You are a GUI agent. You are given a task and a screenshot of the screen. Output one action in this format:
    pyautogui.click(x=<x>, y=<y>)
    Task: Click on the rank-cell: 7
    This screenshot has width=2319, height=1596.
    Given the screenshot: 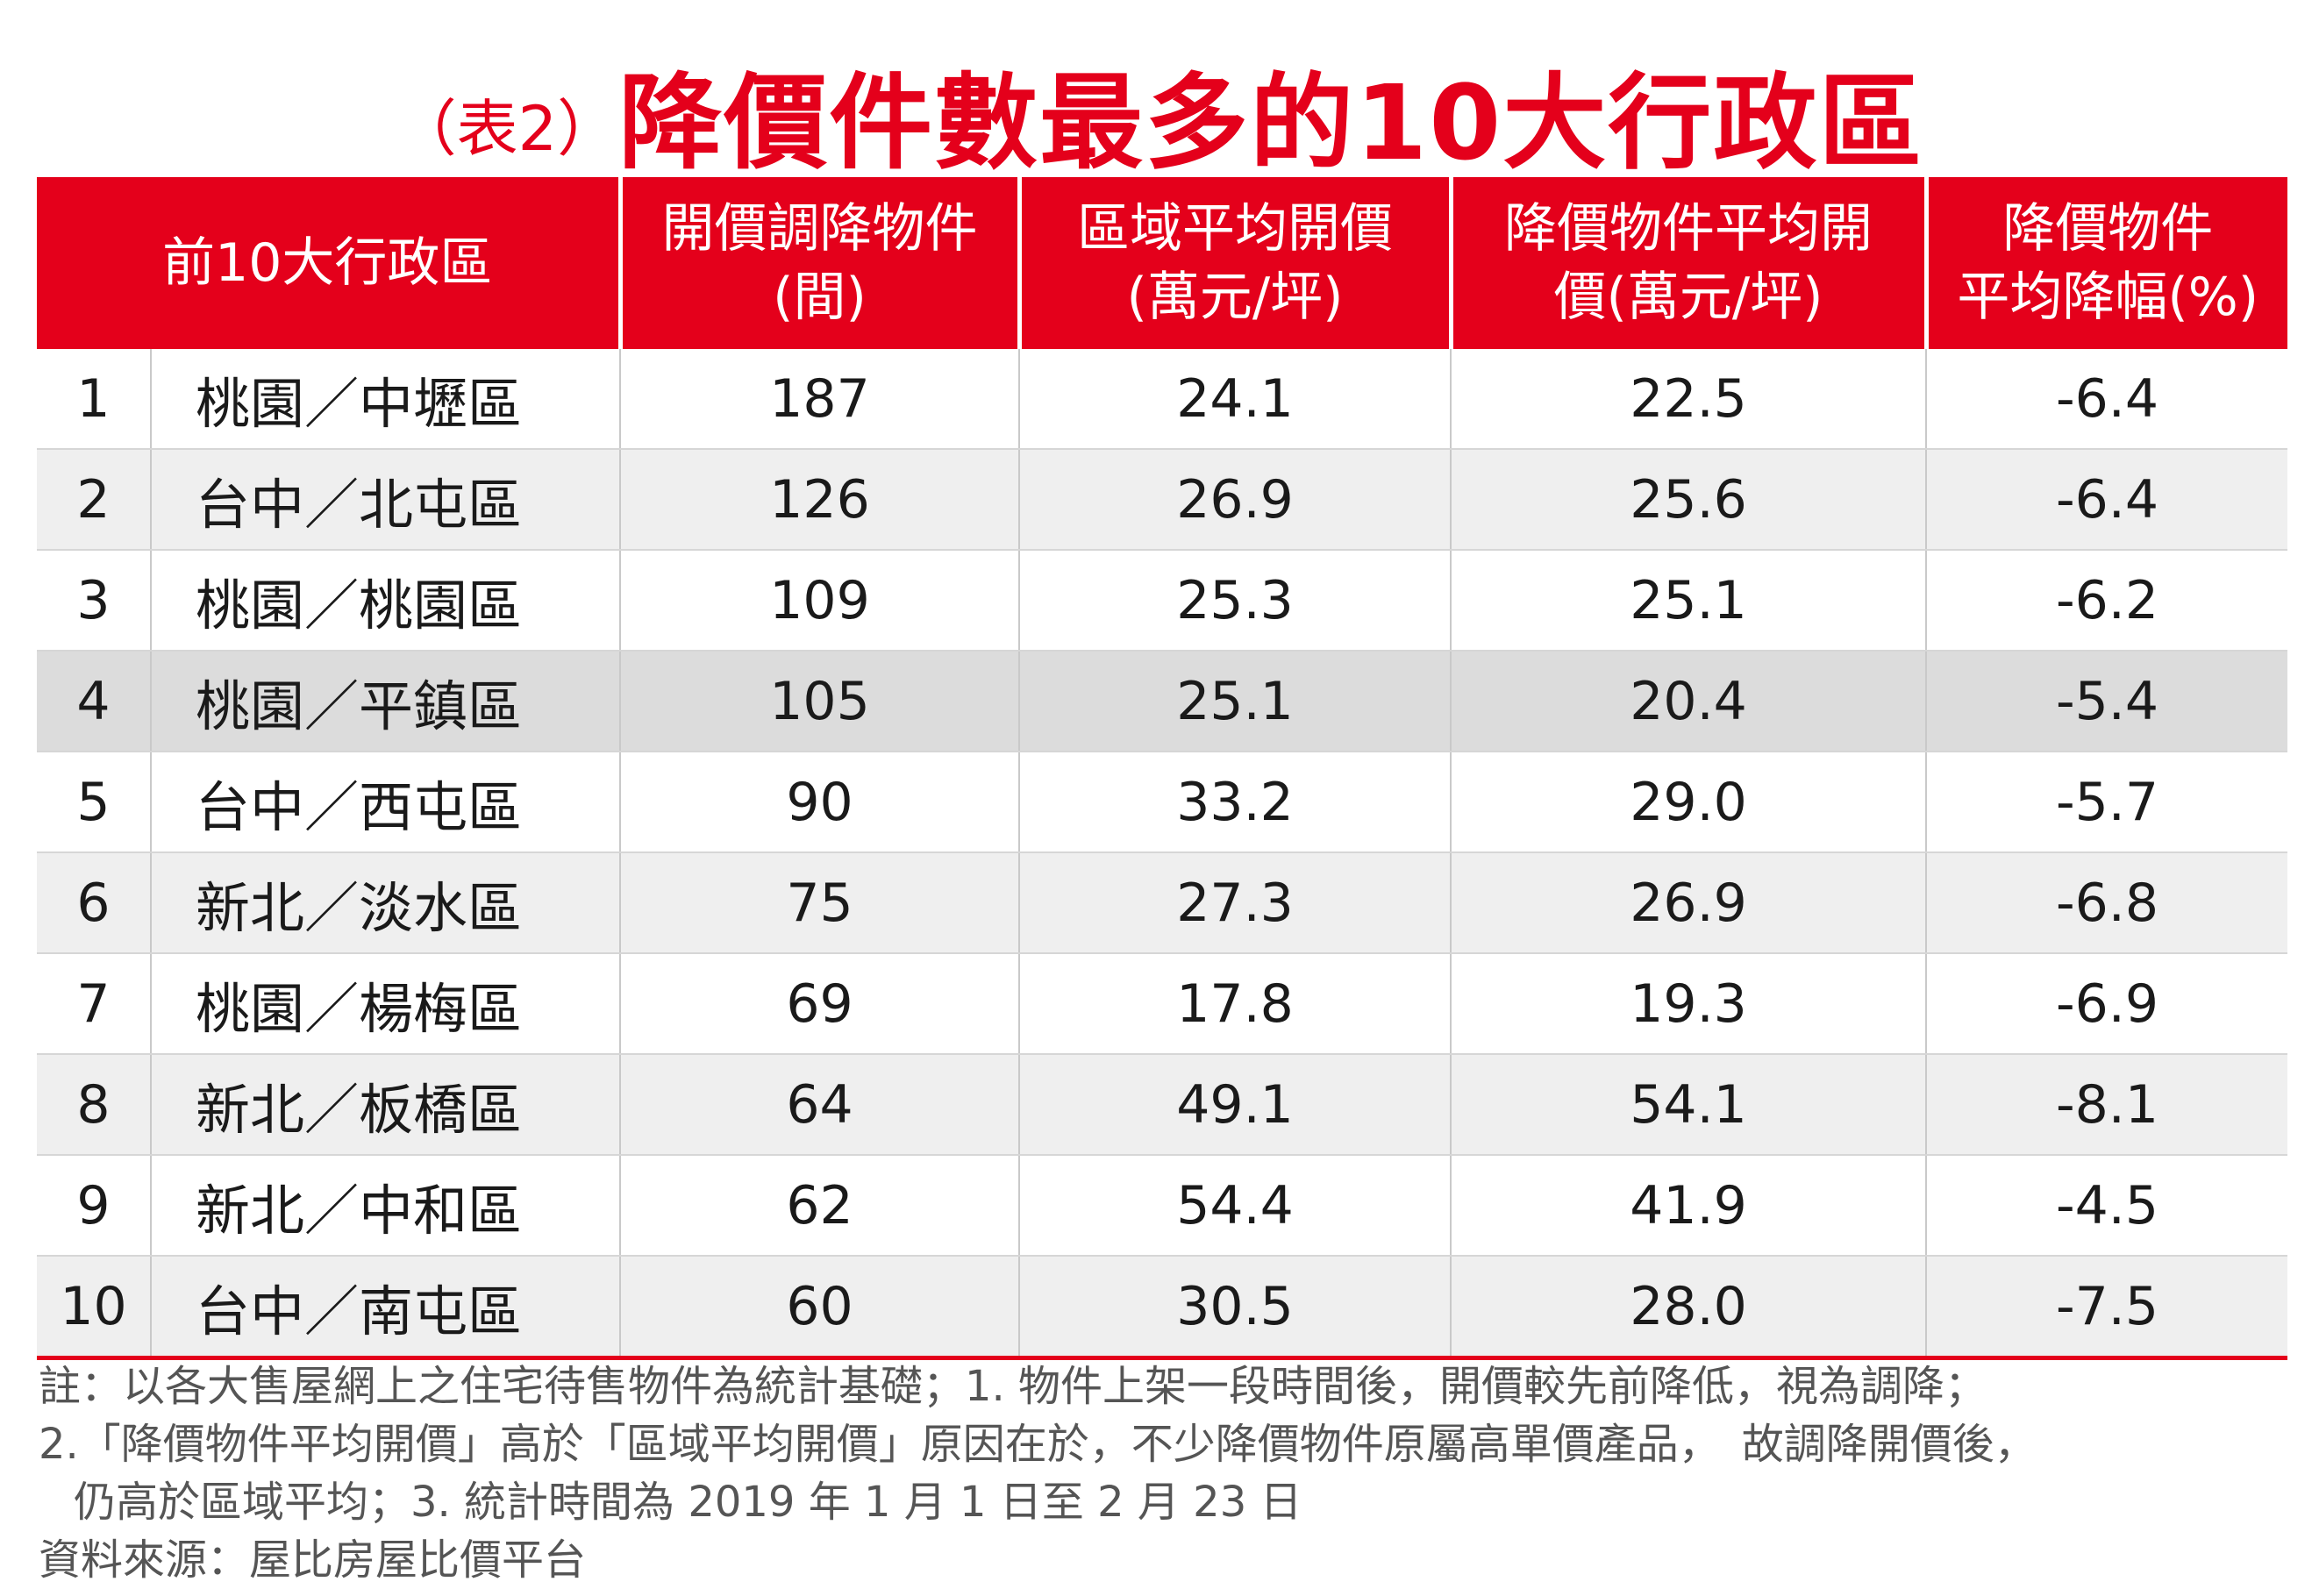 What is the action you would take?
    pyautogui.click(x=94, y=1004)
    